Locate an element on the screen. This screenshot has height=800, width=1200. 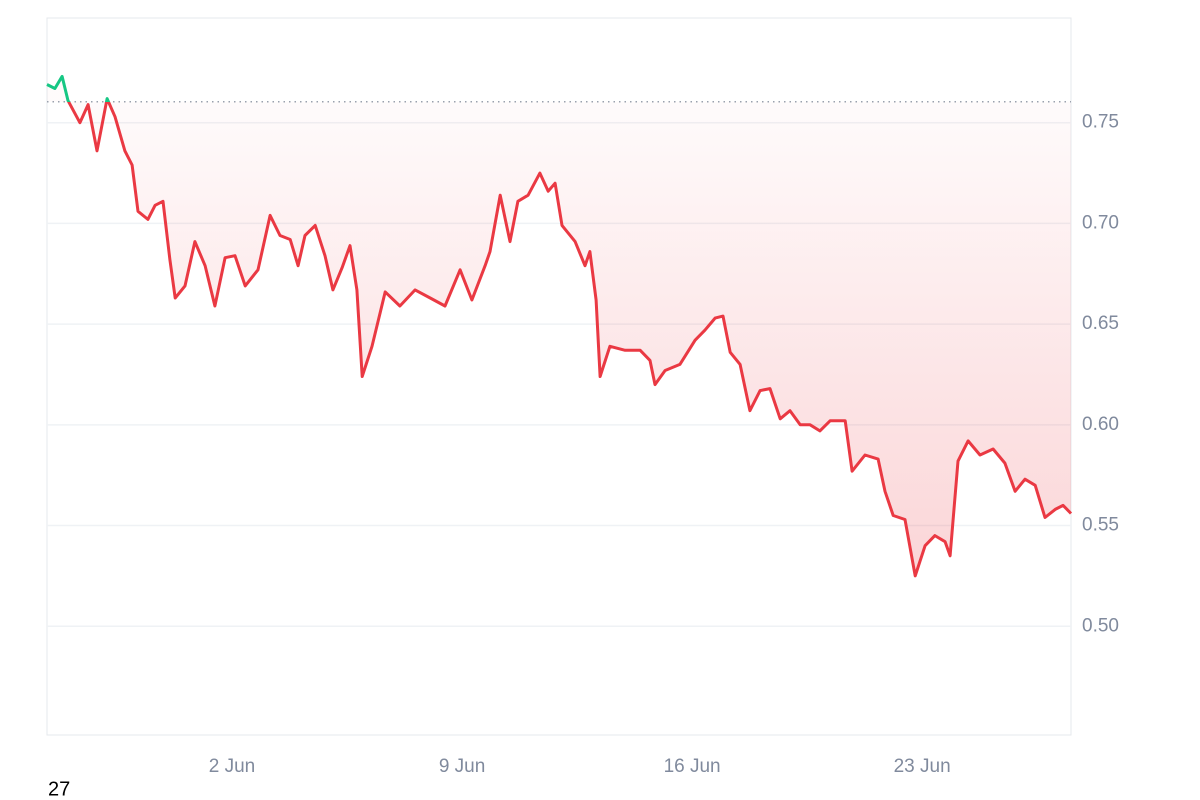
y-tick-label: 0.60 is located at coordinates (1100, 424).